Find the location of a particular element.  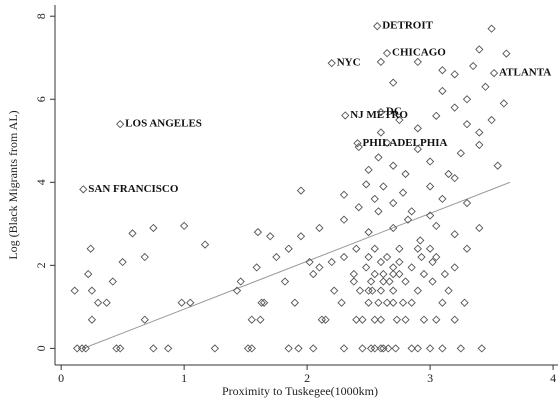

city-label: SAN FRANCISCO is located at coordinates (133, 189).